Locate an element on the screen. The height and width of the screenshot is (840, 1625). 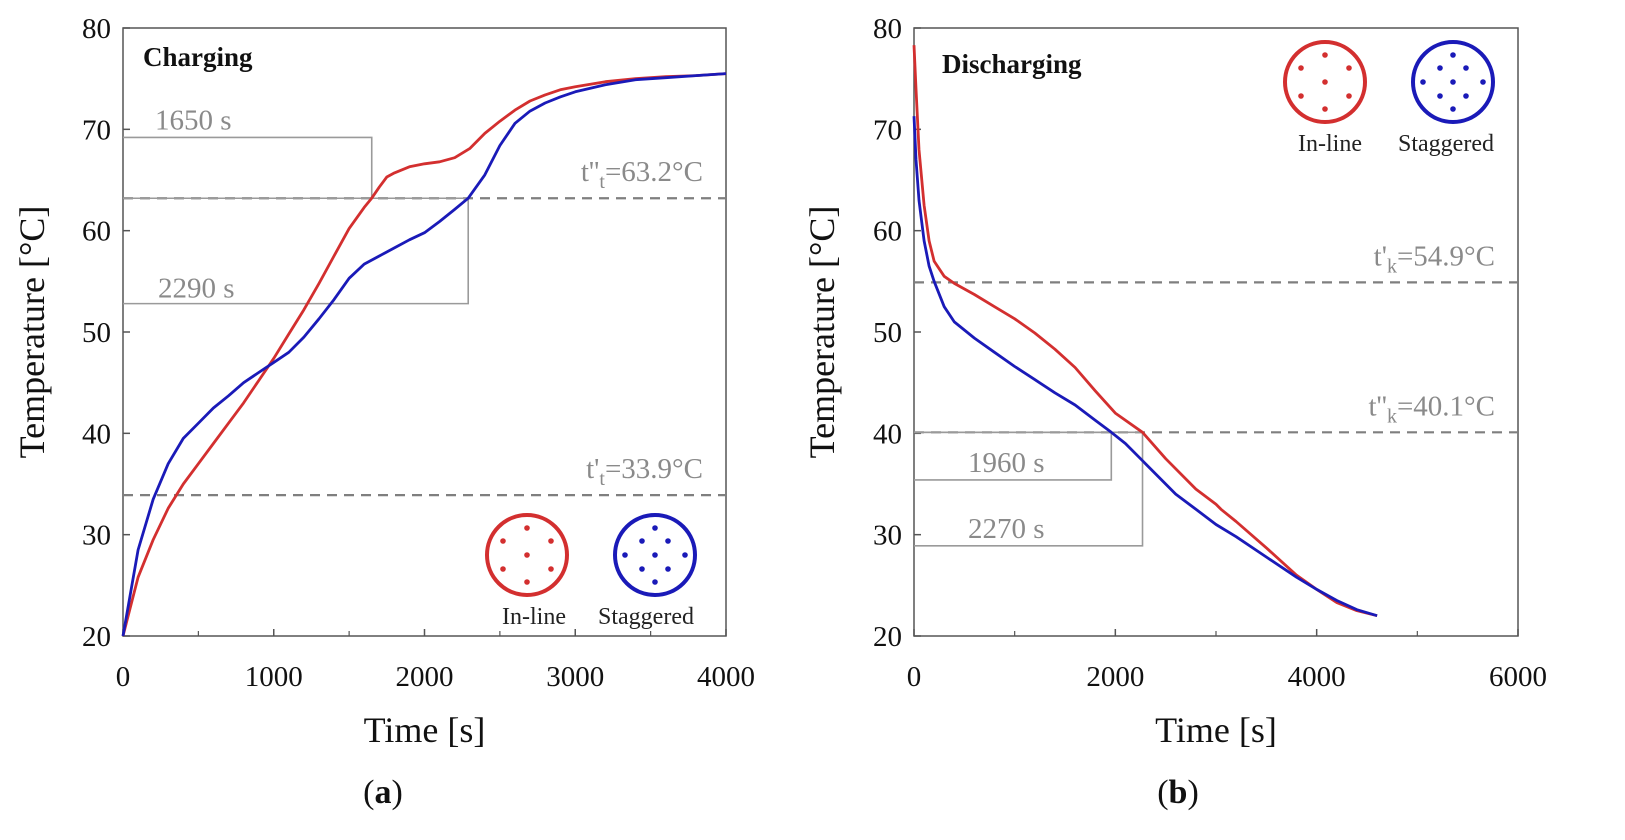
threshold-label-value: =63.2°C is located at coordinates (654, 172).